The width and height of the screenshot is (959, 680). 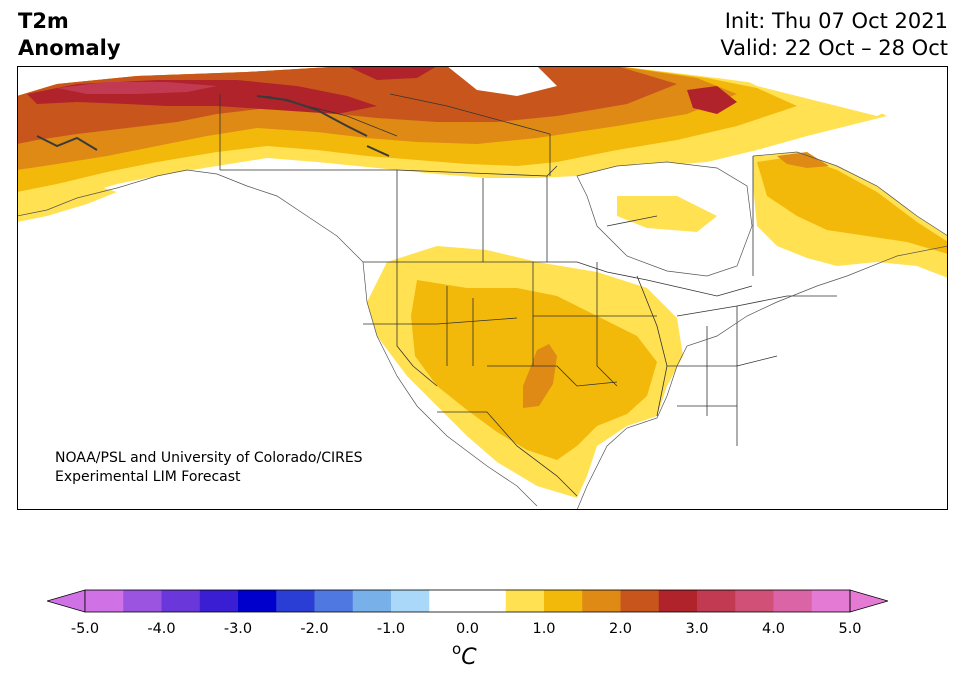 I want to click on lakes, so click(x=213, y=126).